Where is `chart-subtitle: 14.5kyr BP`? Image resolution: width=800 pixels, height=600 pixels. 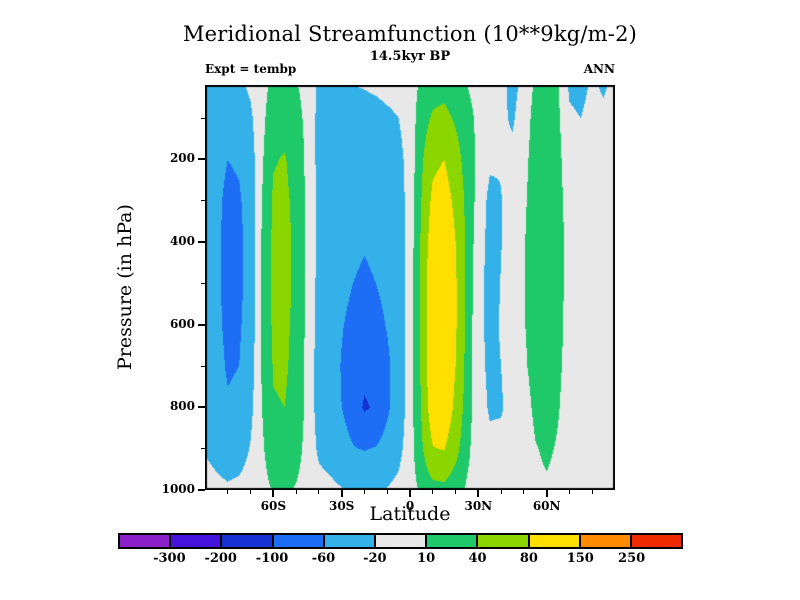
chart-subtitle: 14.5kyr BP is located at coordinates (410, 56).